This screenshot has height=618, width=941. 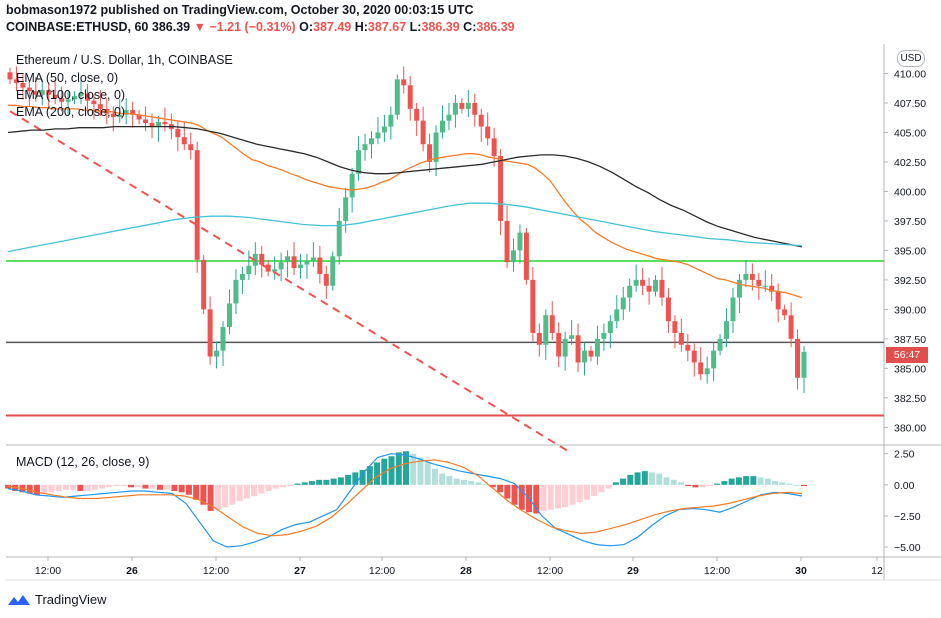 What do you see at coordinates (300, 571) in the screenshot?
I see `time-tick-label: 27` at bounding box center [300, 571].